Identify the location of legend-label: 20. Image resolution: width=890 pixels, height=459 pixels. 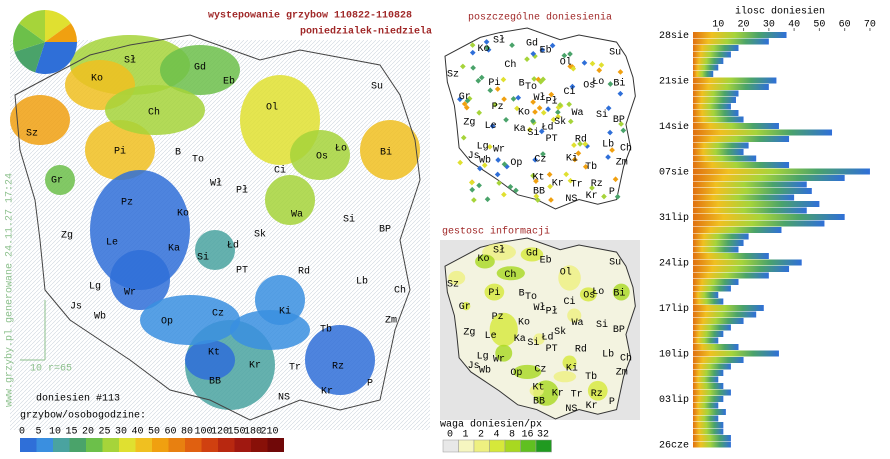
(88, 432).